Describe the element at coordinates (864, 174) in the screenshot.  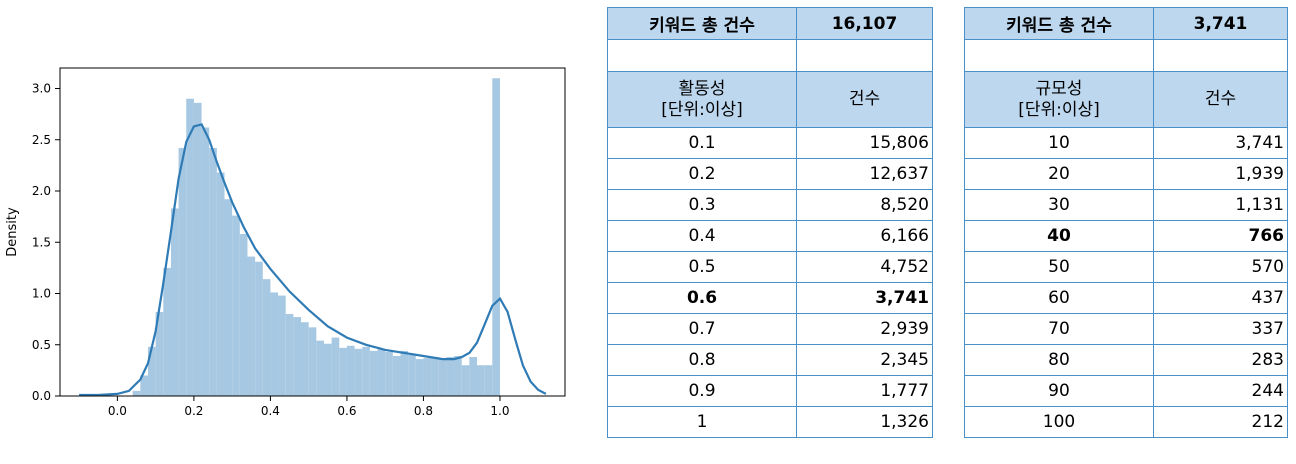
I see `activity-count-cell: 12,637` at that location.